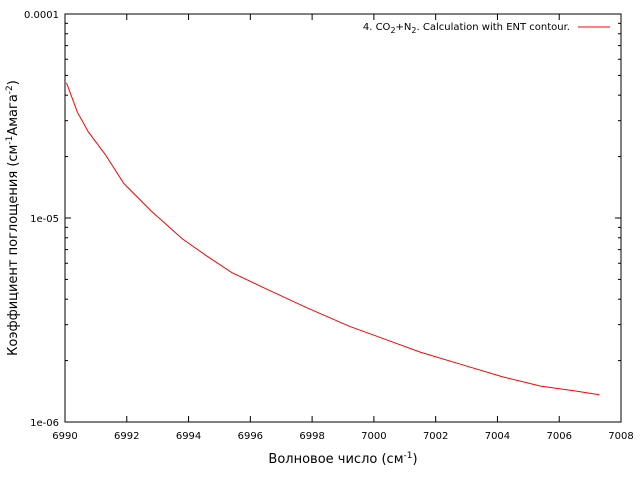  I want to click on x-tick-label: 7008, so click(620, 436).